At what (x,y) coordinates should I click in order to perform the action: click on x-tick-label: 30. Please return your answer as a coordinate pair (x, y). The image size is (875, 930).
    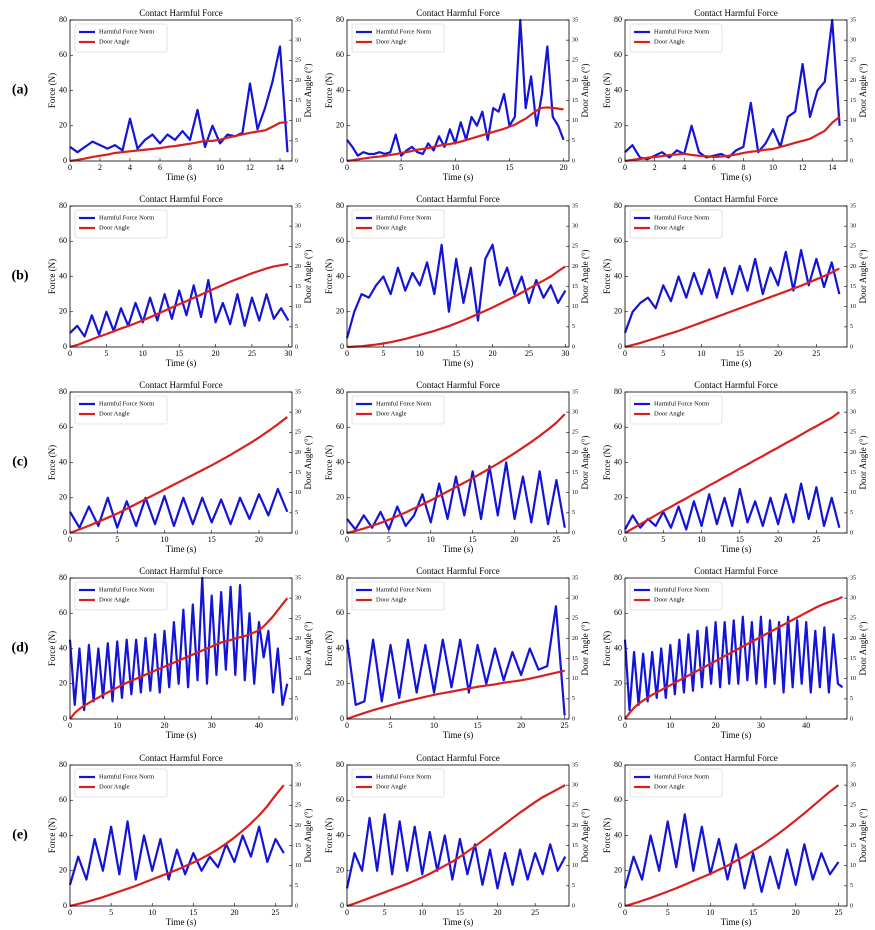
    Looking at the image, I should click on (761, 725).